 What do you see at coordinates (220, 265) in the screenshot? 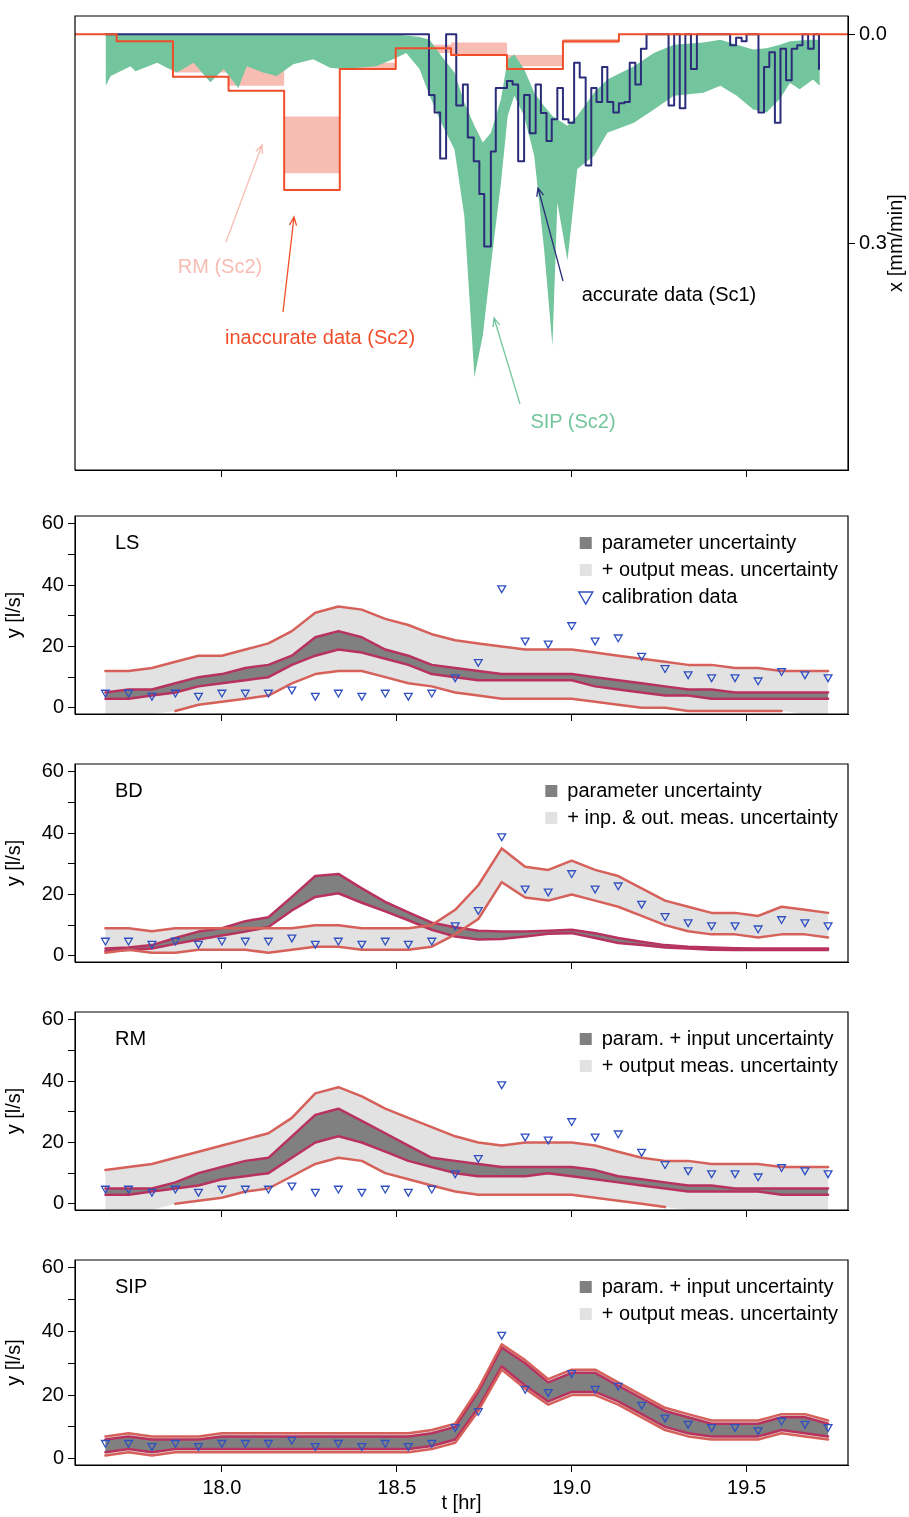
I see `legend-label: RM (Sc2)` at bounding box center [220, 265].